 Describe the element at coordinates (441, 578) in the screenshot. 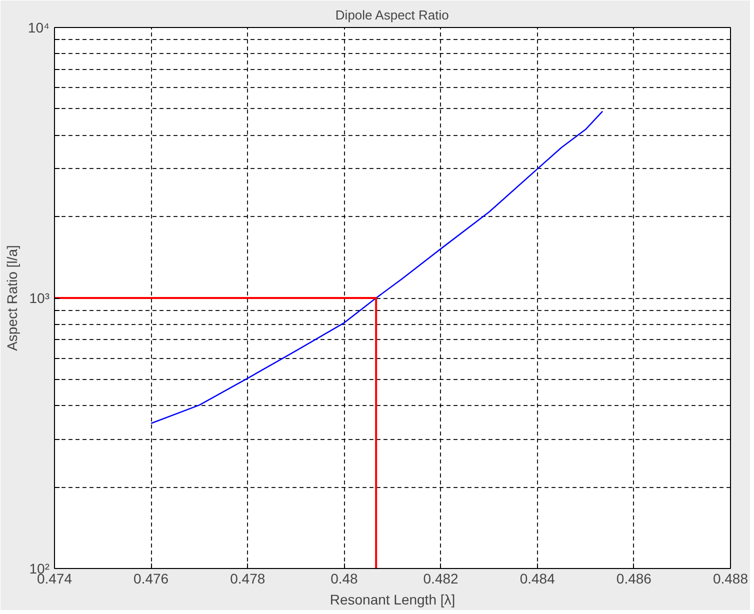

I see `x-tick-label: 0.482` at that location.